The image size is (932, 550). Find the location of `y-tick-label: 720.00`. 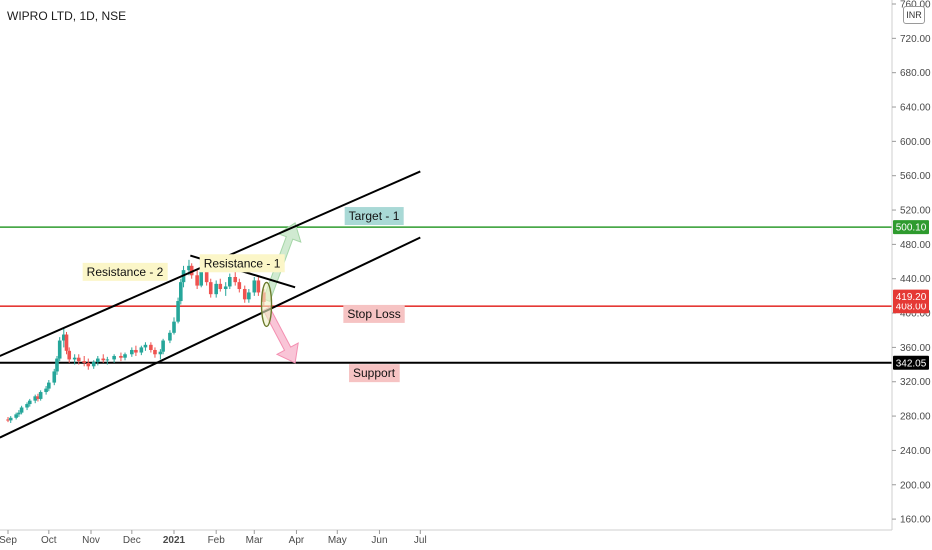

y-tick-label: 720.00 is located at coordinates (915, 39).